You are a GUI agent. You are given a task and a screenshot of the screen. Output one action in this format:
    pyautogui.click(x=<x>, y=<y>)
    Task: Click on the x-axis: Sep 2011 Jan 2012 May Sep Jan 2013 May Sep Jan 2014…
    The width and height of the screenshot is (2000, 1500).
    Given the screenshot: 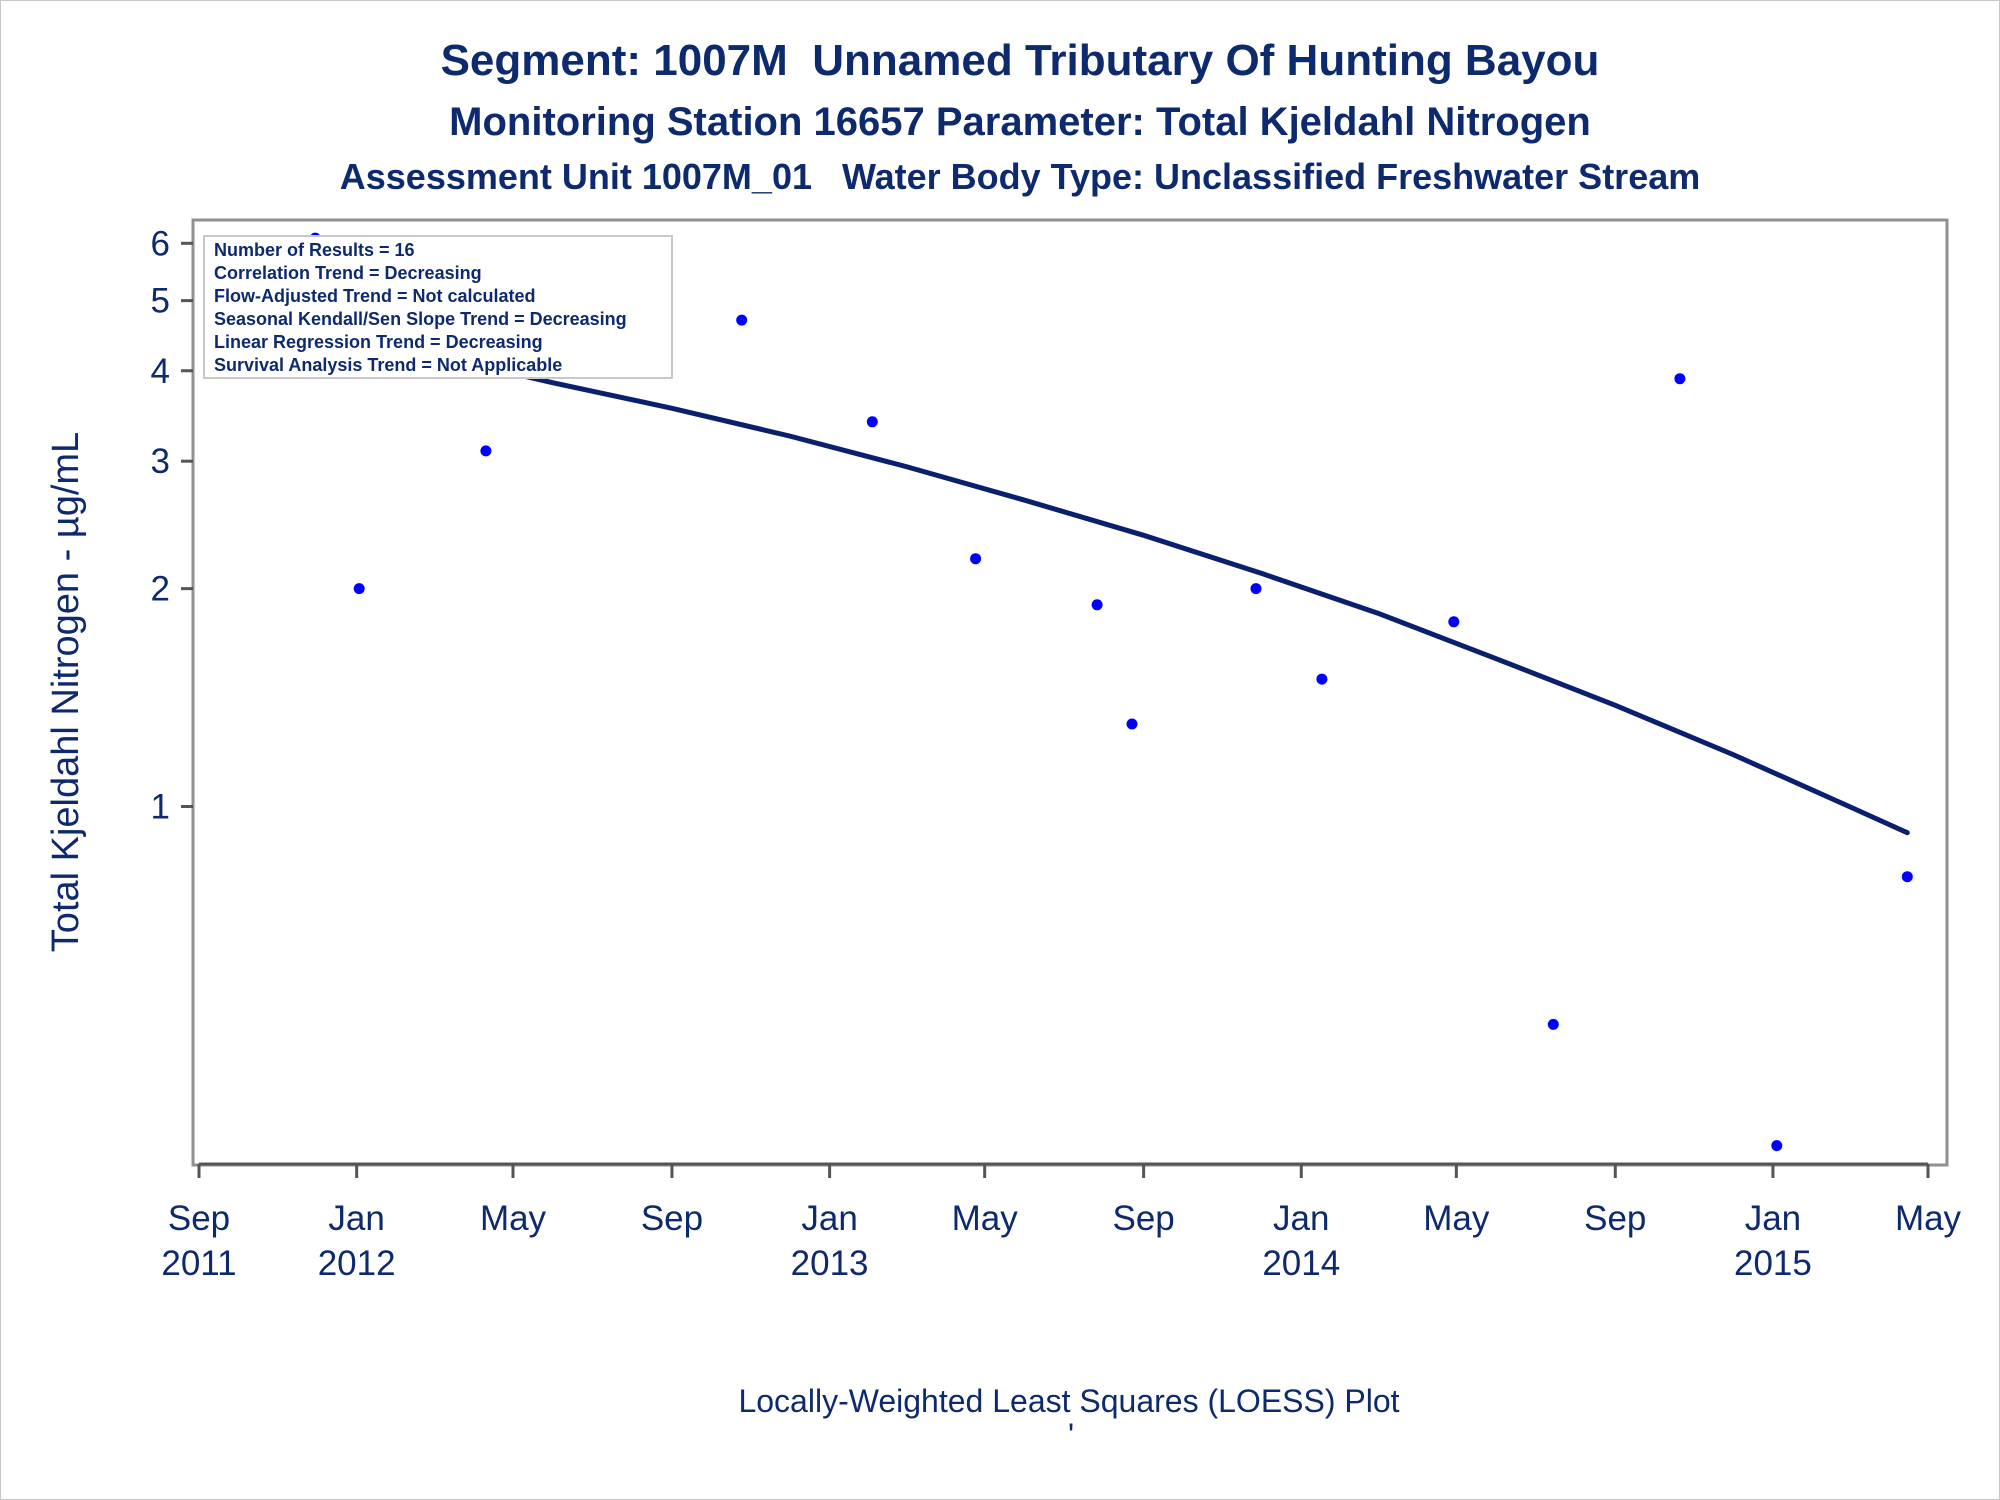 What is the action you would take?
    pyautogui.click(x=1061, y=1222)
    